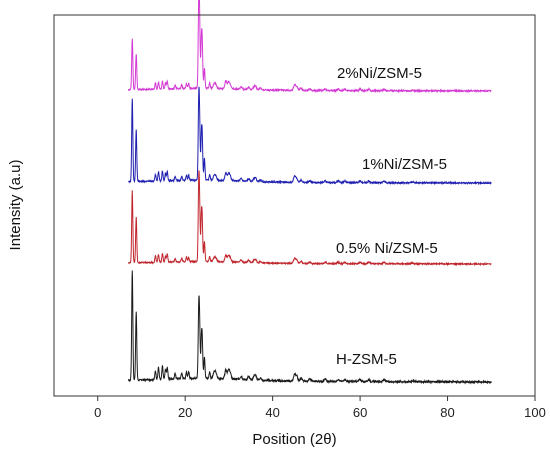  Describe the element at coordinates (366, 359) in the screenshot. I see `series-label-1: H-ZSM-5` at that location.